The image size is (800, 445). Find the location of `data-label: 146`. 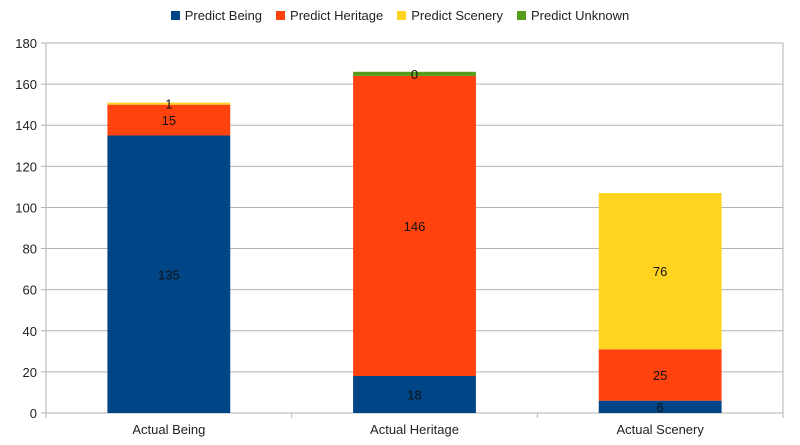

data-label: 146 is located at coordinates (415, 226).